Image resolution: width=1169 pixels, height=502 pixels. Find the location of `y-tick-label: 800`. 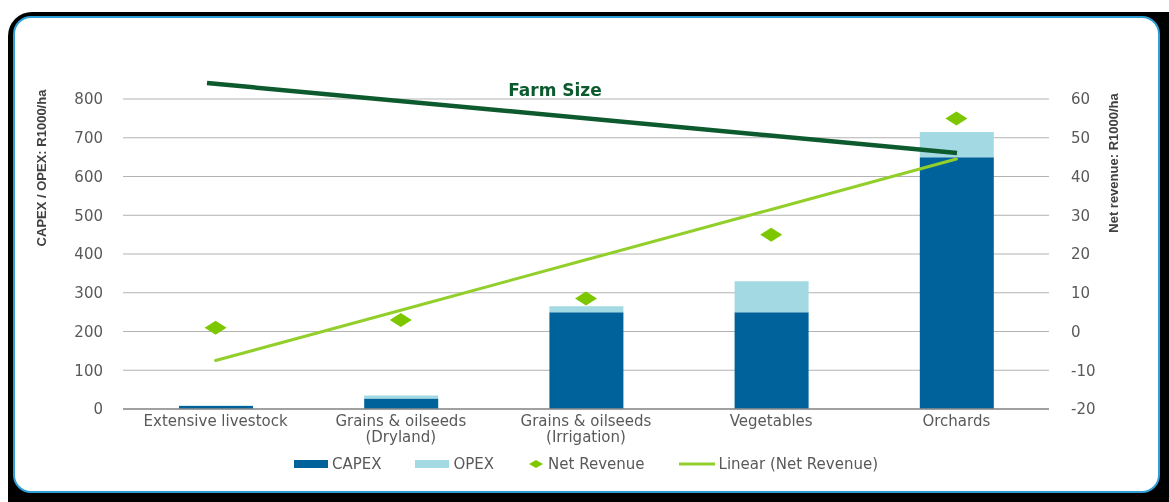

y-tick-label: 800 is located at coordinates (88, 99).